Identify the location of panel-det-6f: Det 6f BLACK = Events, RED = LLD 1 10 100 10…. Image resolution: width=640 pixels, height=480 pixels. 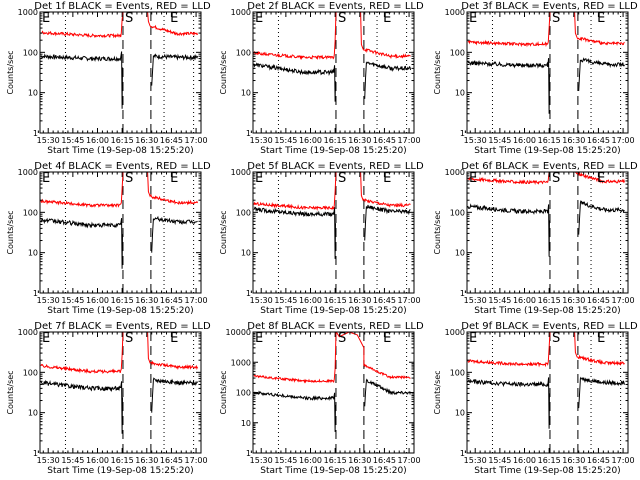
(535, 238).